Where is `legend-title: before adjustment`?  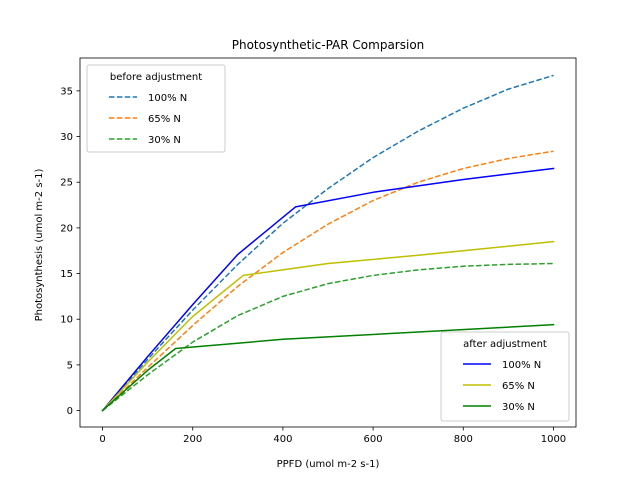
legend-title: before adjustment is located at coordinates (156, 77).